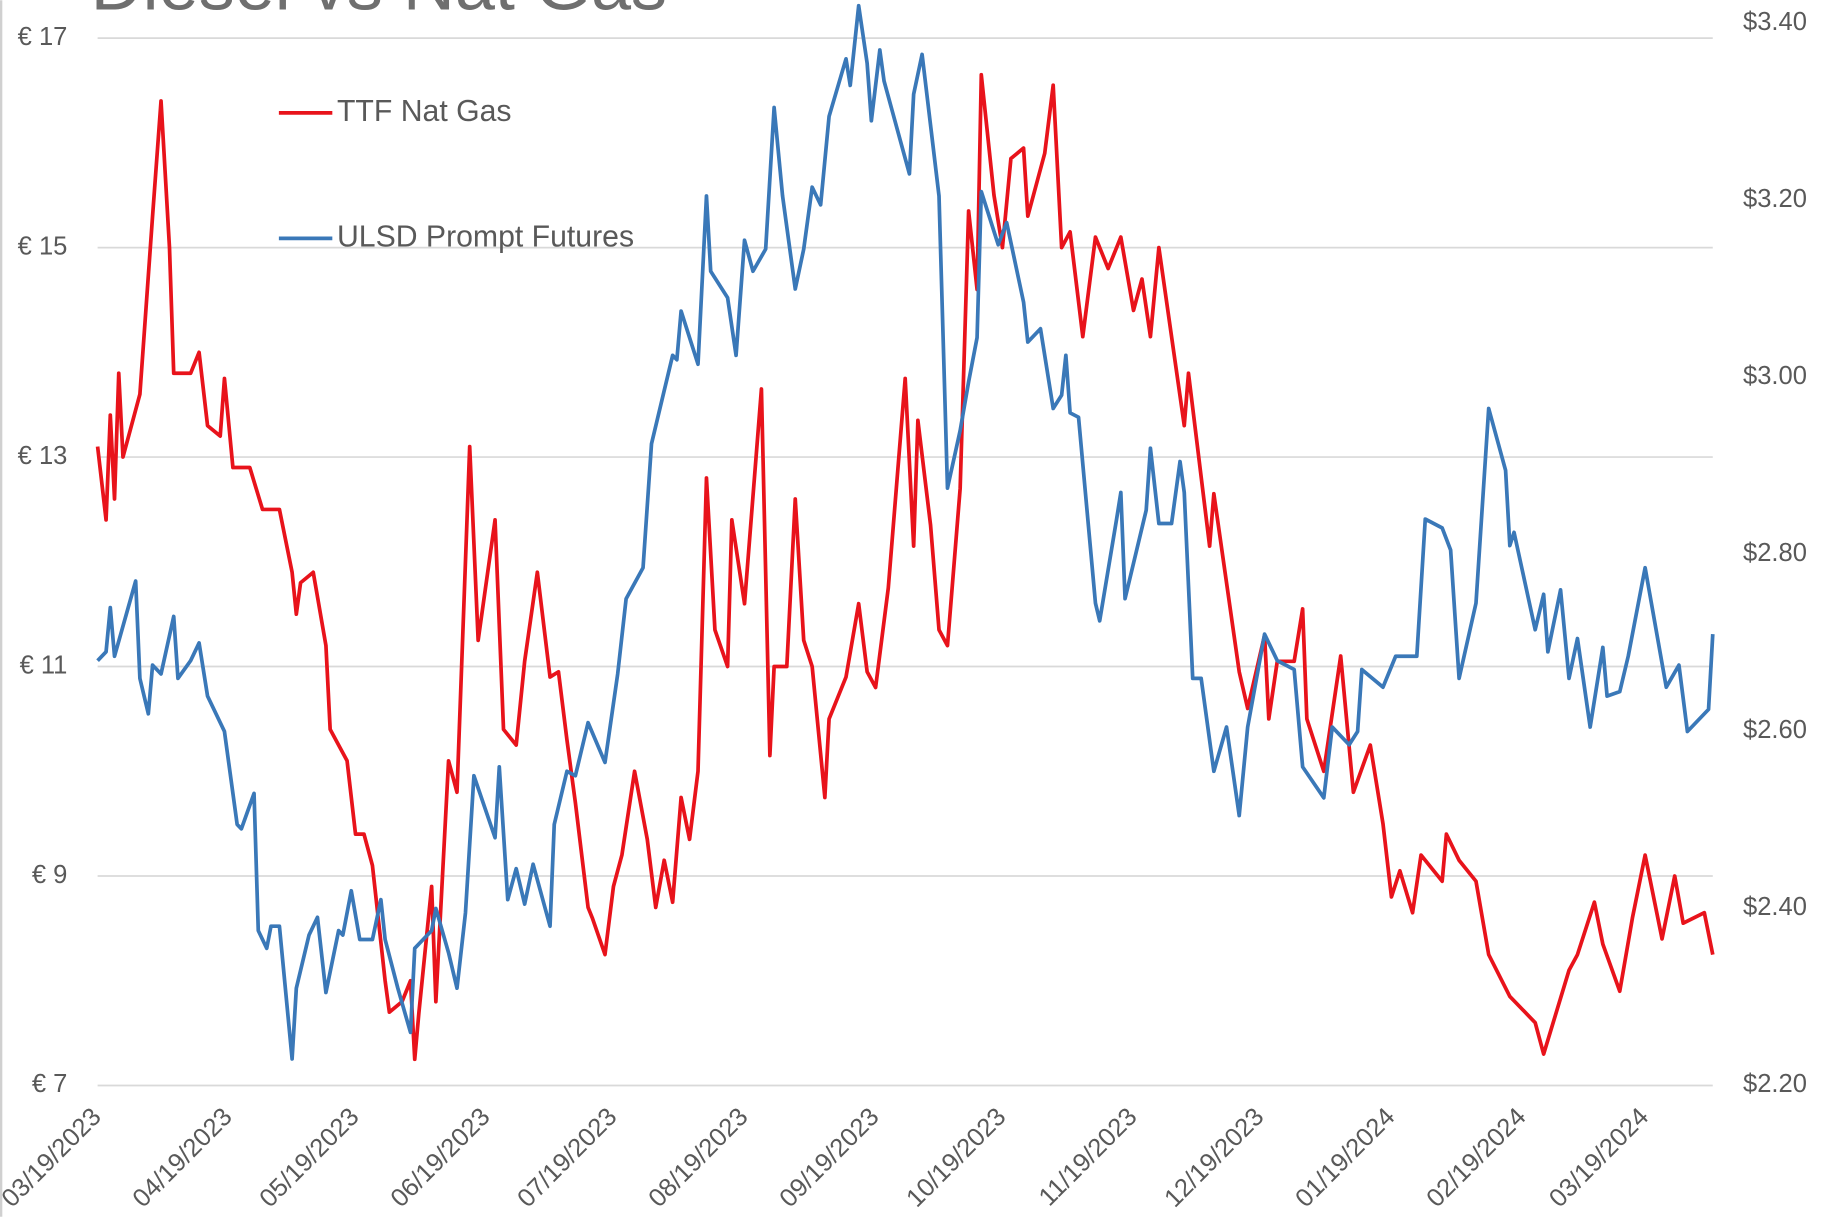 The image size is (1822, 1217). What do you see at coordinates (1775, 553) in the screenshot?
I see `y2-tick-label: $2.80` at bounding box center [1775, 553].